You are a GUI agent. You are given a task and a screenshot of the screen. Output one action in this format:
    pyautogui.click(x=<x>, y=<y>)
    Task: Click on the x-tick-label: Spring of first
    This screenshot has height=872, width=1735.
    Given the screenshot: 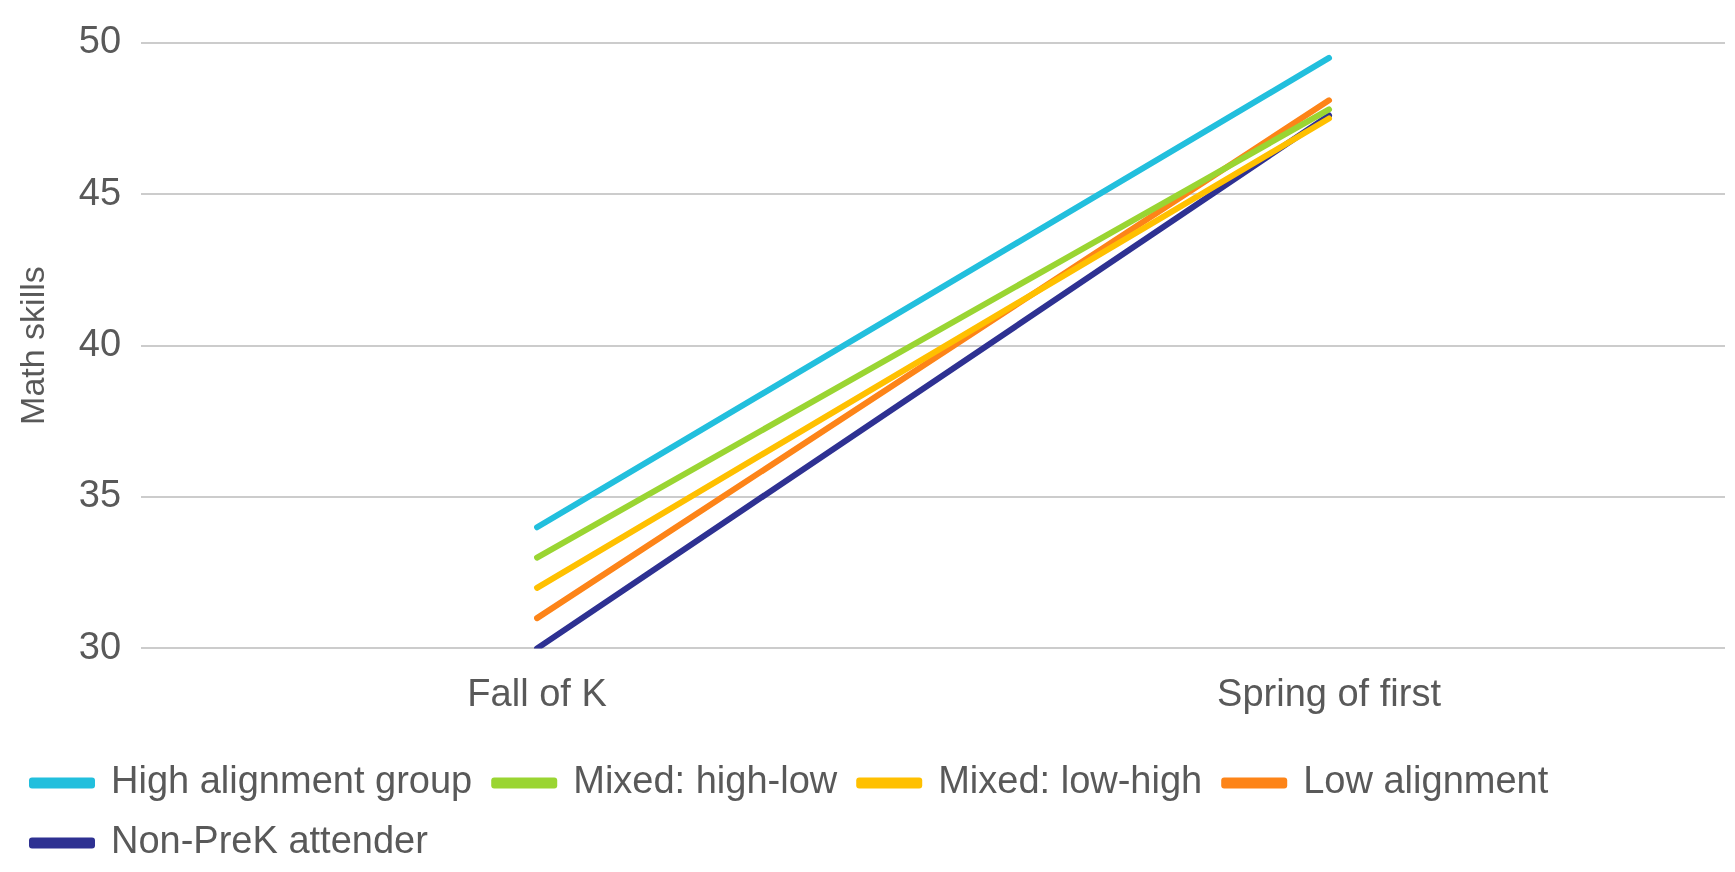 What is the action you would take?
    pyautogui.click(x=1329, y=692)
    